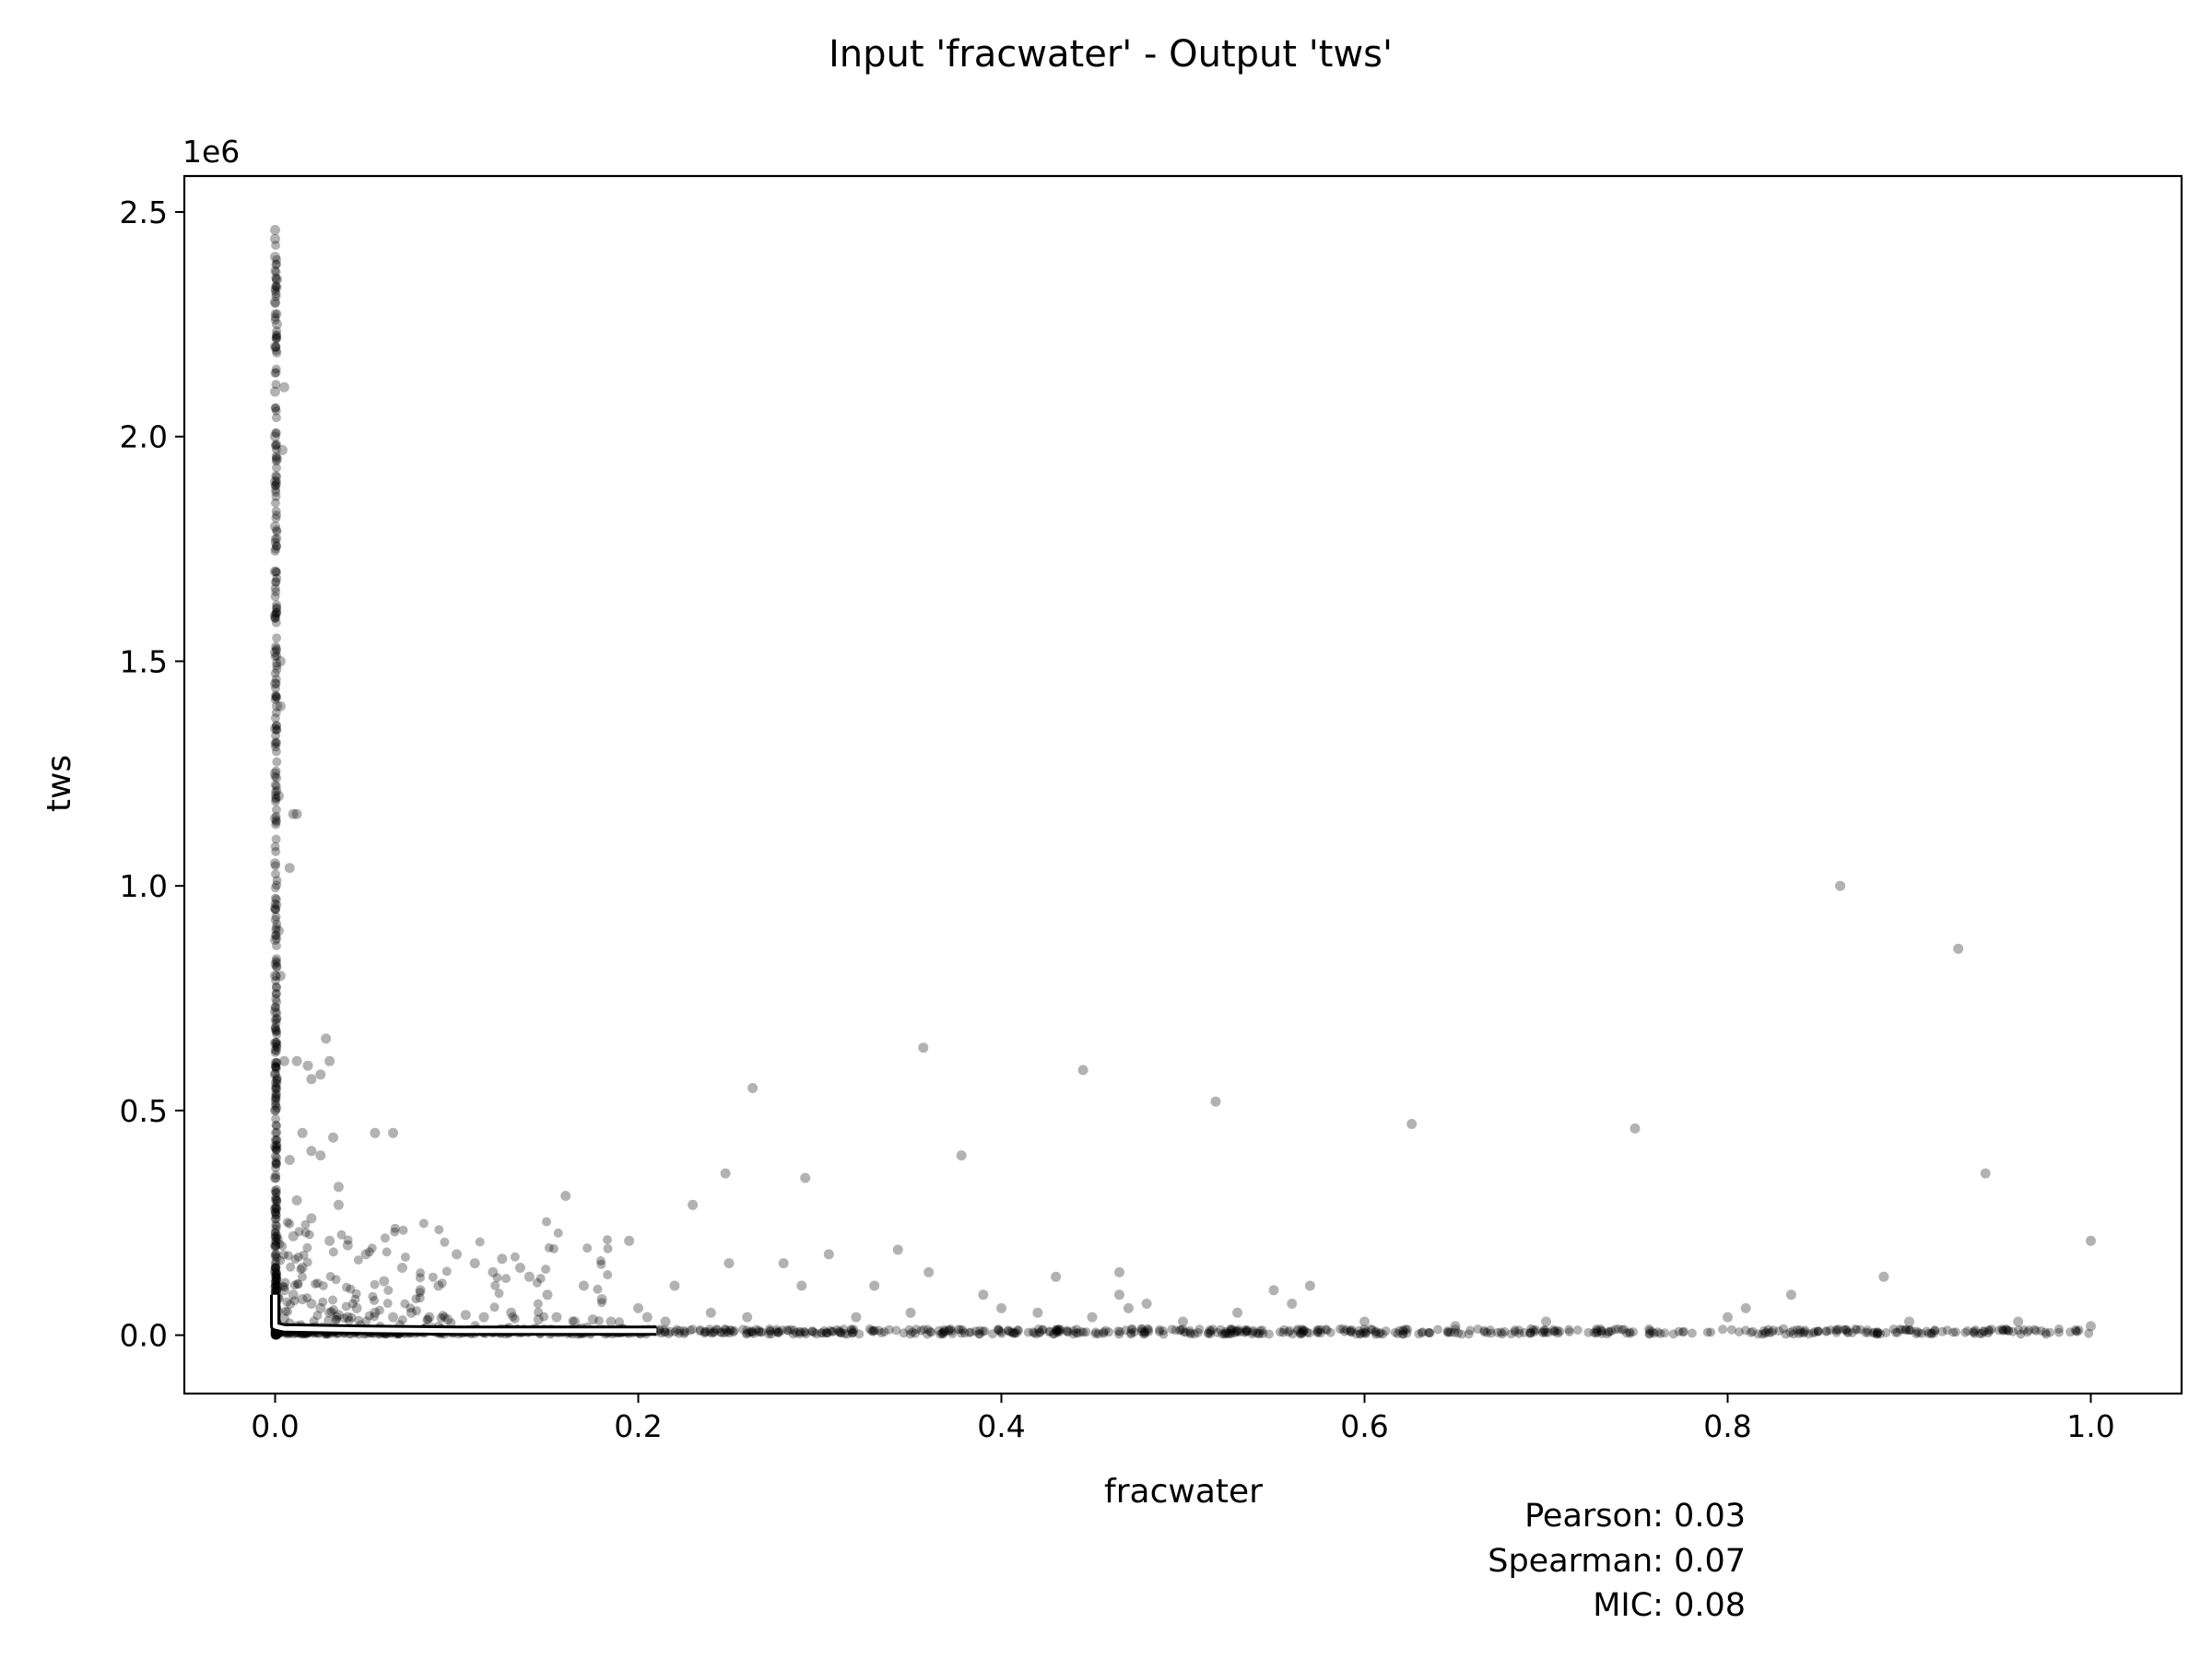  What do you see at coordinates (1669, 1605) in the screenshot?
I see `mic-stat: MIC: 0.08` at bounding box center [1669, 1605].